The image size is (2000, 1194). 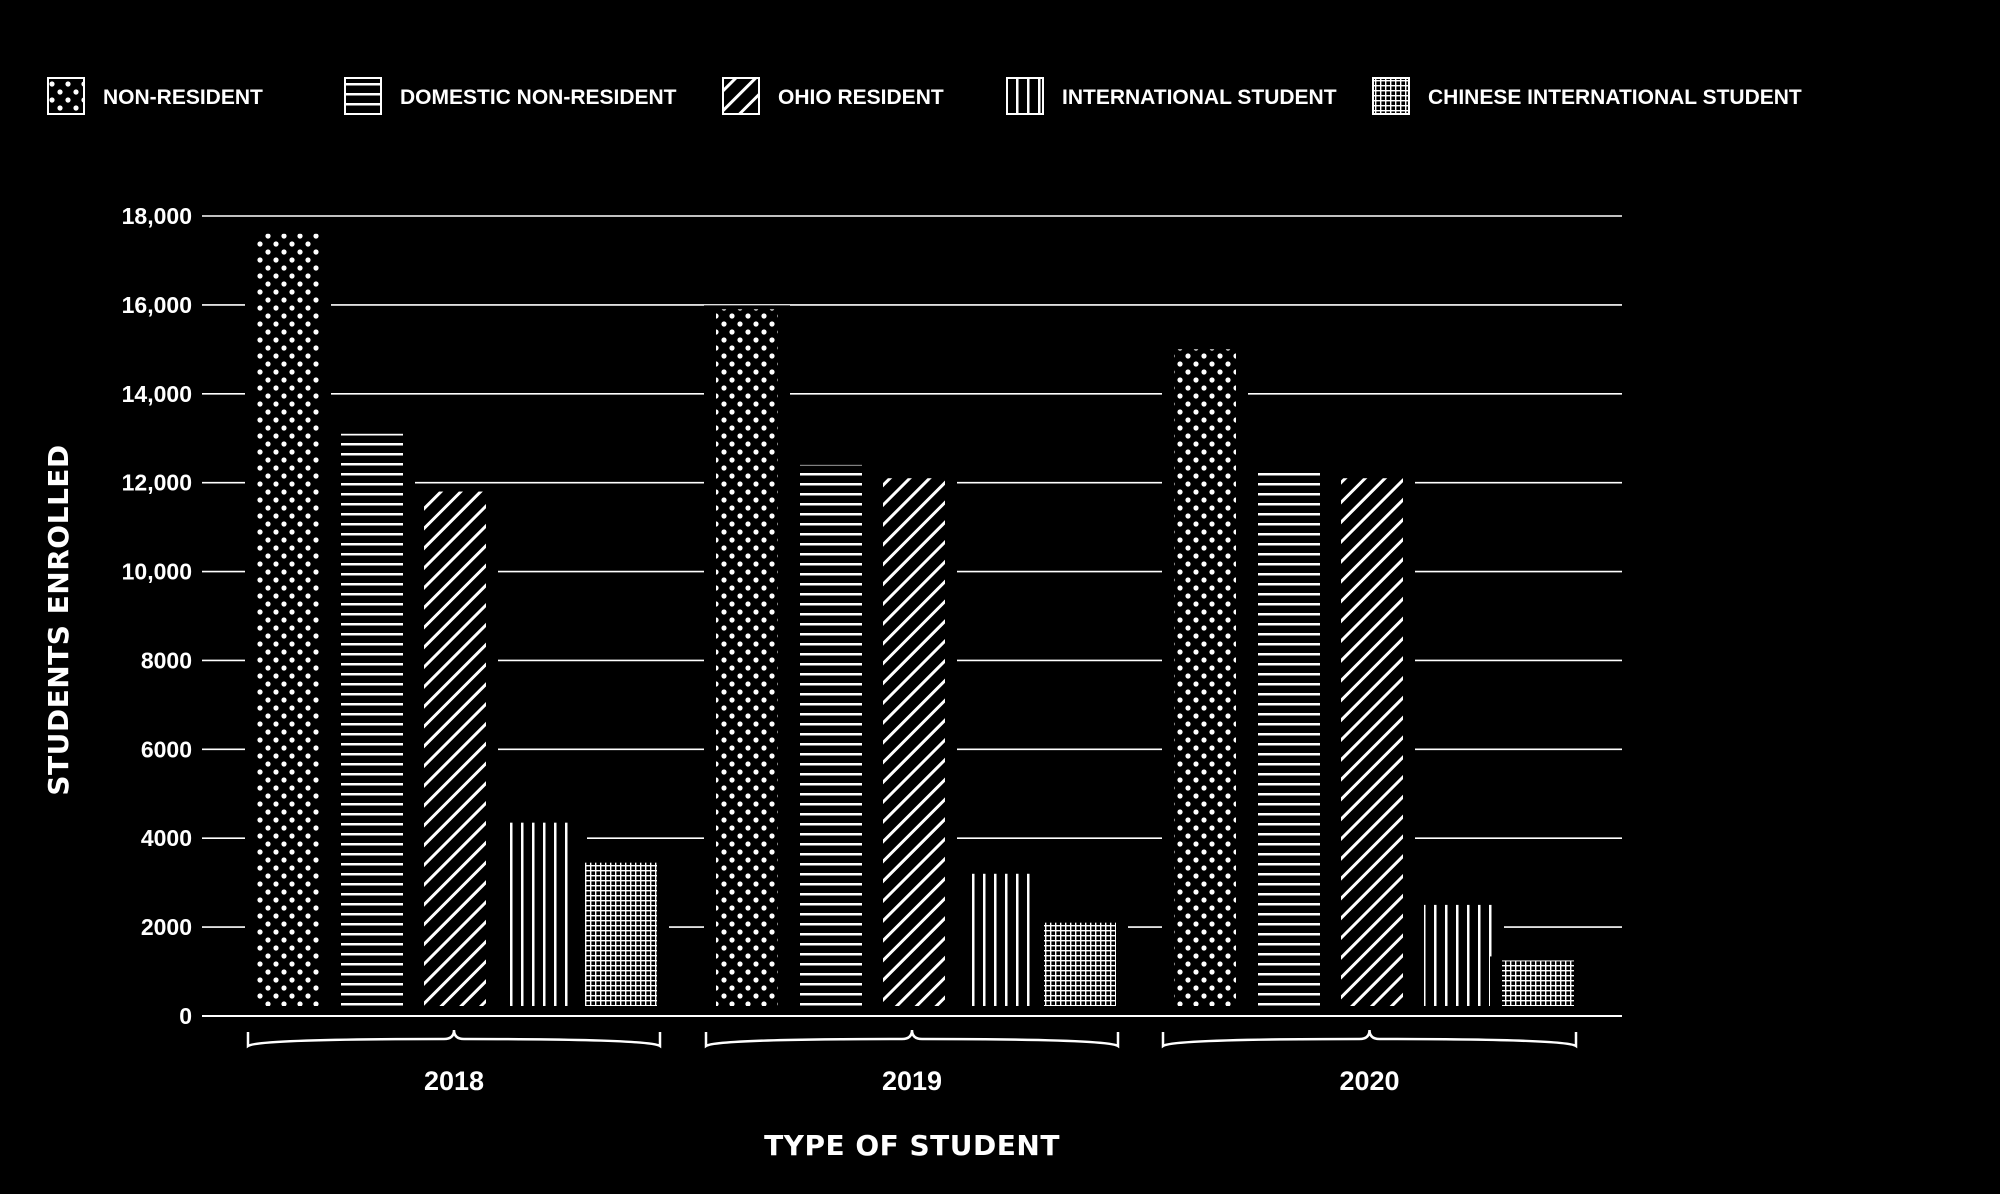 I want to click on bar-vertical-lines-2019, so click(x=1000, y=939).